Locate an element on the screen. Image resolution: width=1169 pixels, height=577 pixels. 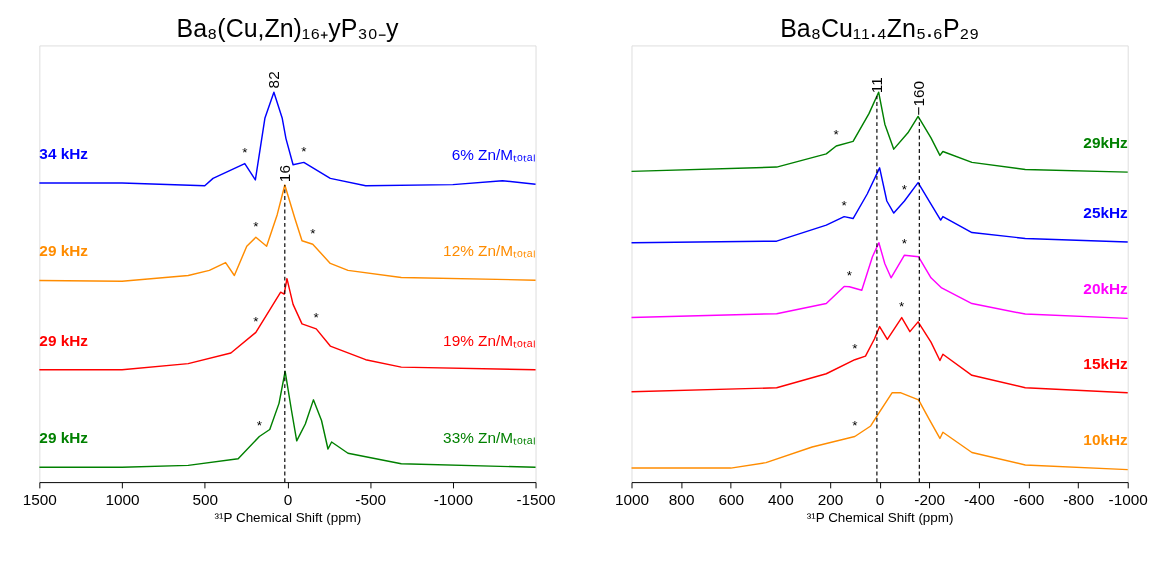
ref-line-label: 11 is located at coordinates (876, 85).